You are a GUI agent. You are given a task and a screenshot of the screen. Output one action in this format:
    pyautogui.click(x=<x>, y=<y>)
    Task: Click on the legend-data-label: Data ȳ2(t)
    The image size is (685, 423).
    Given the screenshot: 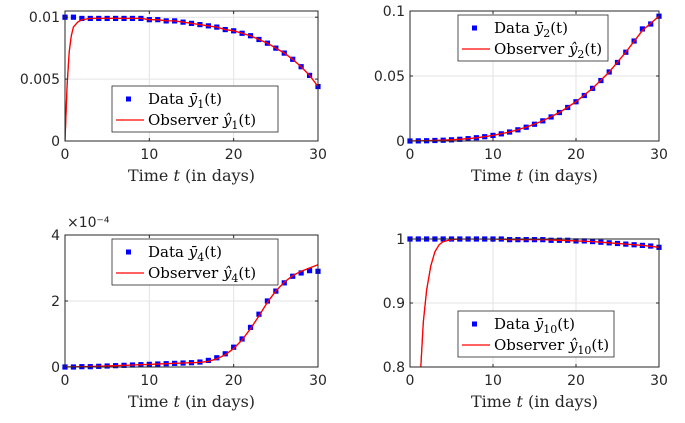 What is the action you would take?
    pyautogui.click(x=531, y=29)
    